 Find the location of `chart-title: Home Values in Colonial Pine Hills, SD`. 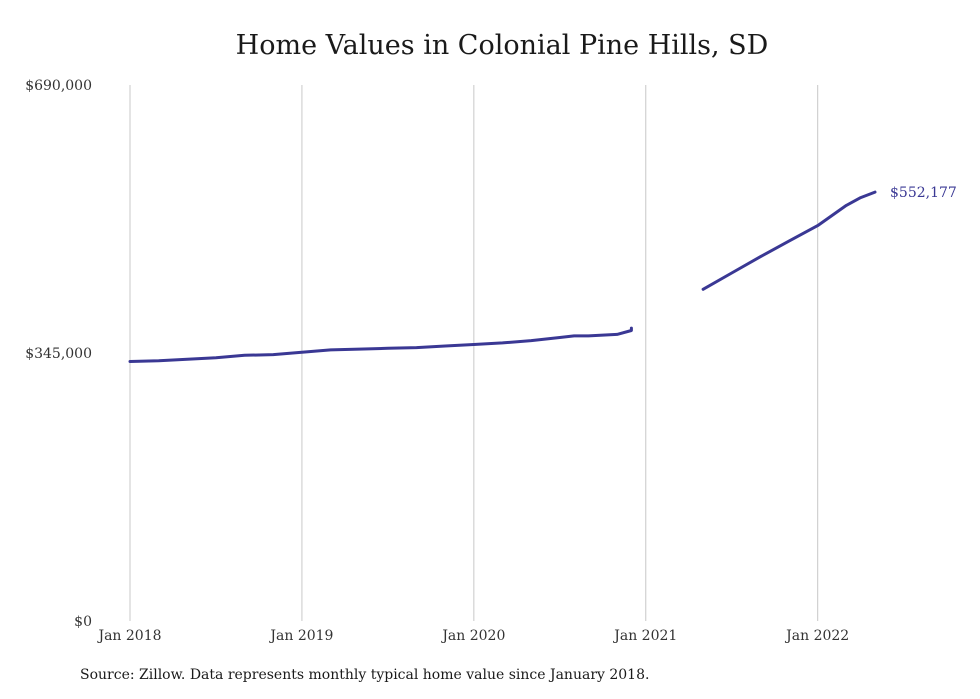

chart-title: Home Values in Colonial Pine Hills, SD is located at coordinates (502, 45).